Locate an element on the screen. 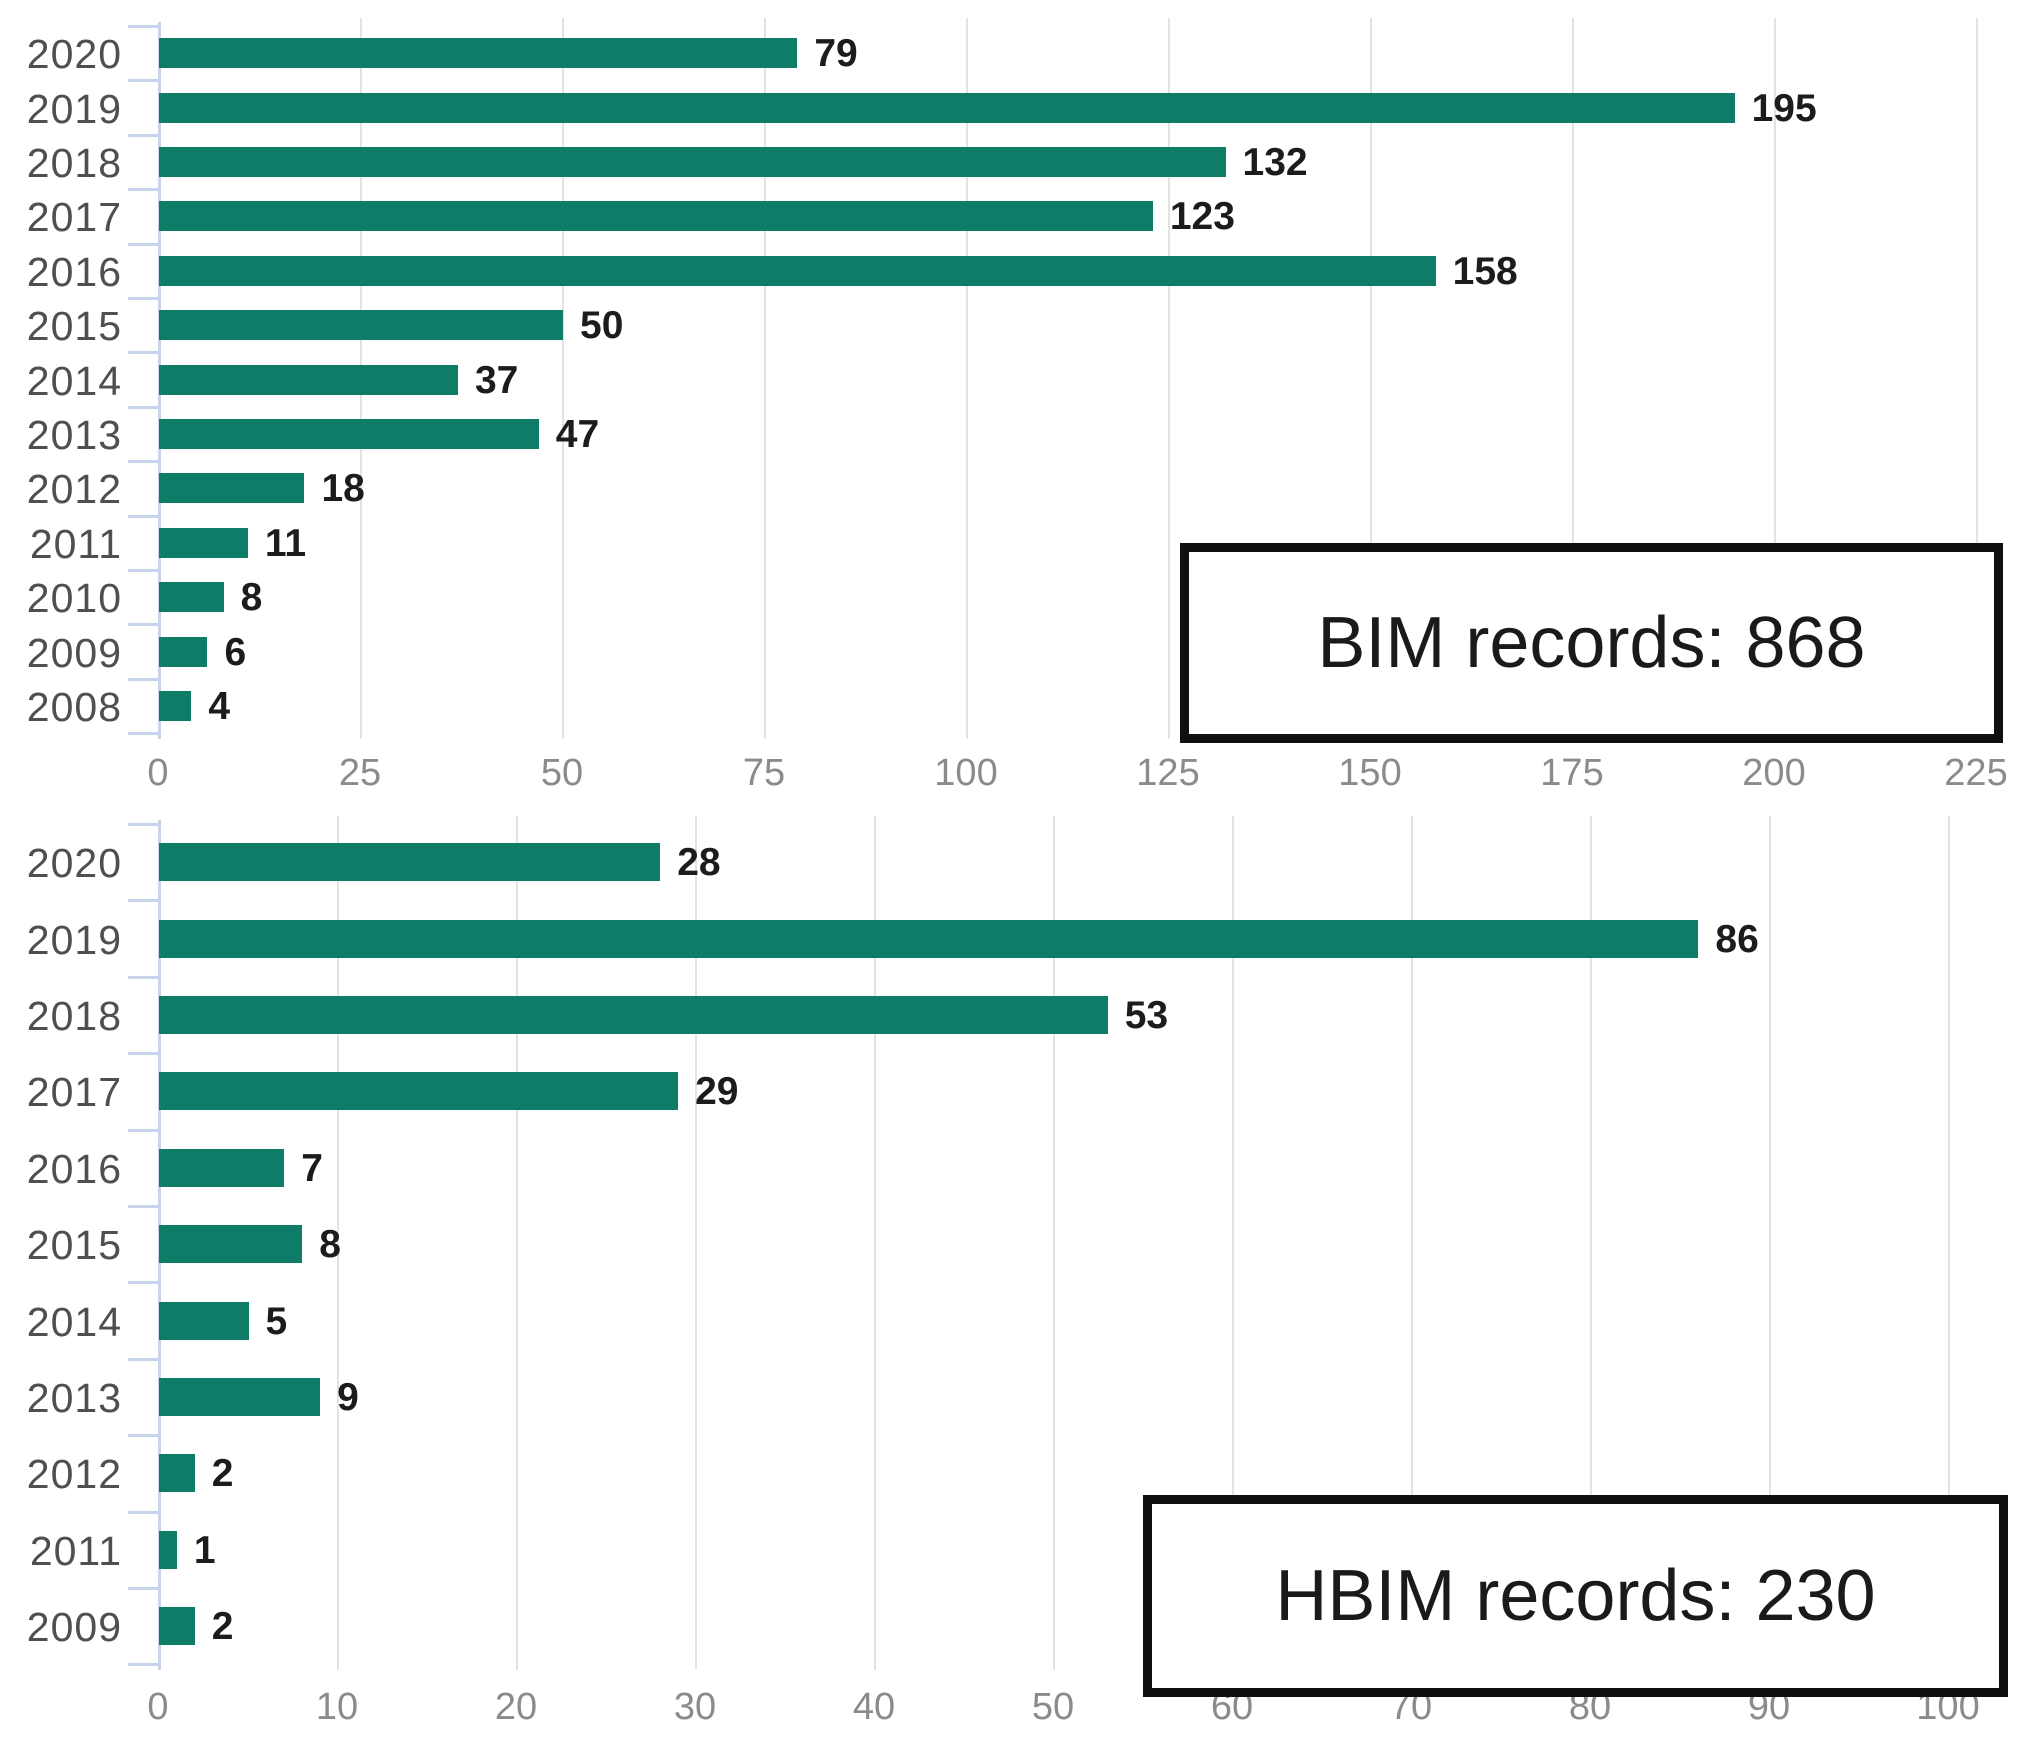  value-label: 53 is located at coordinates (1146, 1015).